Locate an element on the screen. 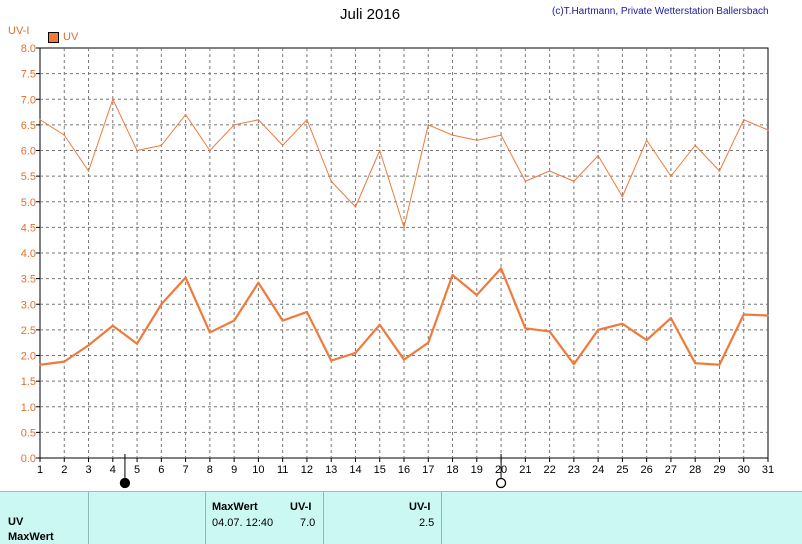 The width and height of the screenshot is (802, 544). x-tick-label: 14 is located at coordinates (355, 470).